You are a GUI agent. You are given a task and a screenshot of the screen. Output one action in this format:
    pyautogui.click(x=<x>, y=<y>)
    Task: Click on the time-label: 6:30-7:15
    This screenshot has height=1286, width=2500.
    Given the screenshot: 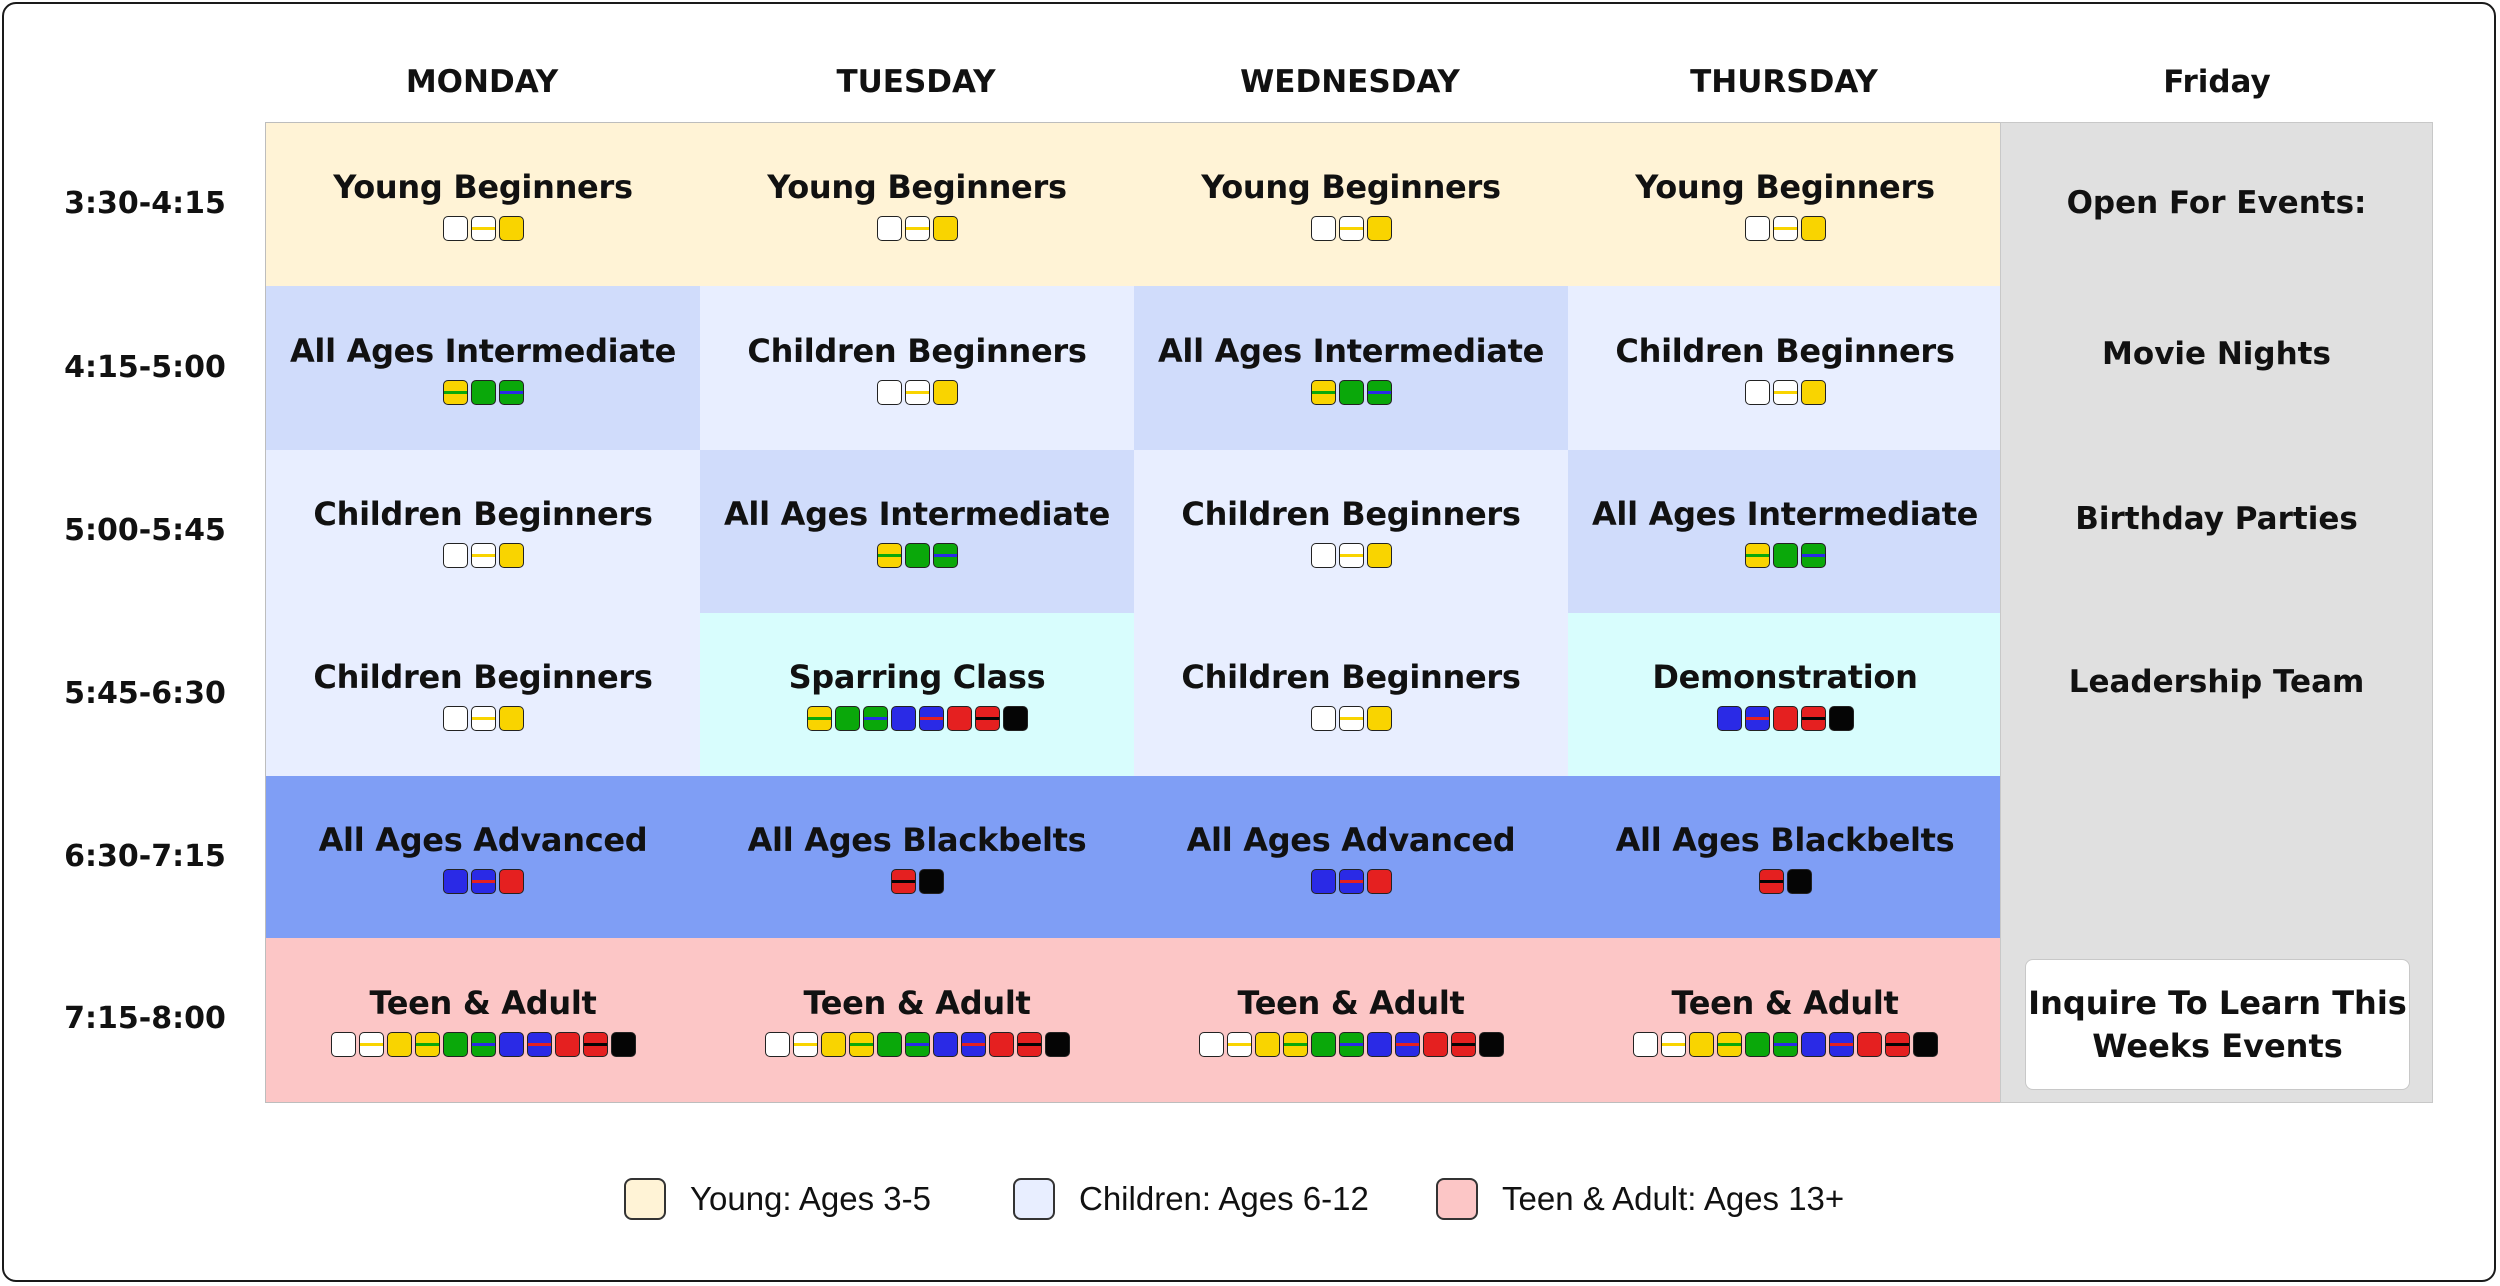 What is the action you would take?
    pyautogui.click(x=145, y=856)
    